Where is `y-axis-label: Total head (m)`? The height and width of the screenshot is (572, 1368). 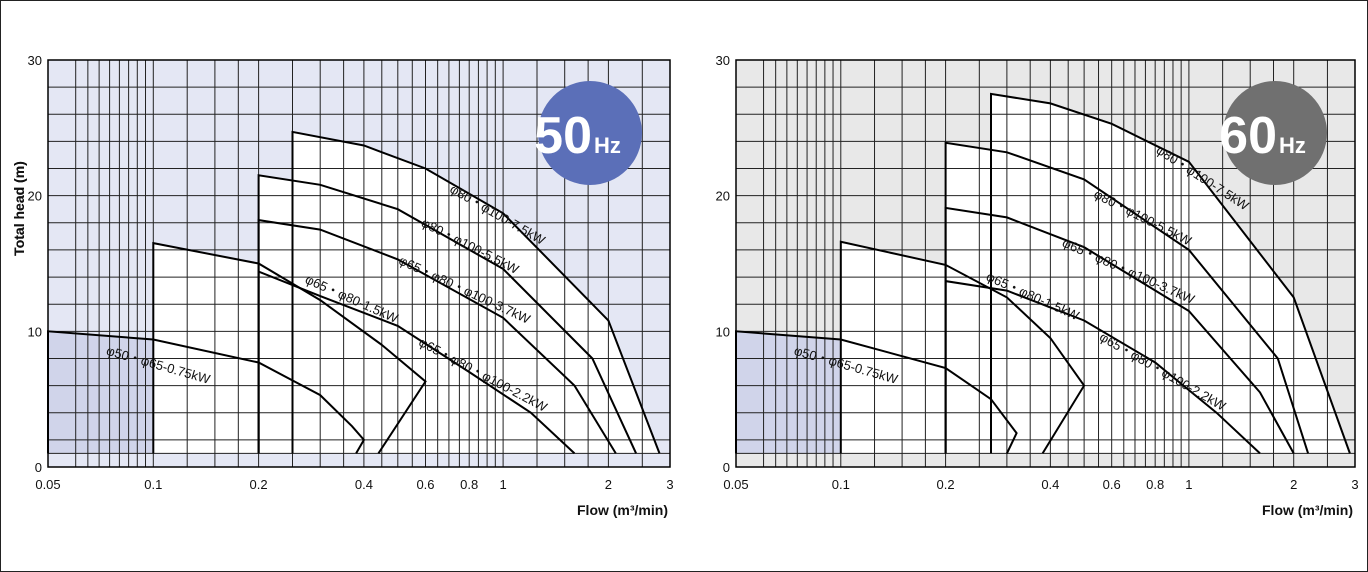
y-axis-label: Total head (m) is located at coordinates (19, 208).